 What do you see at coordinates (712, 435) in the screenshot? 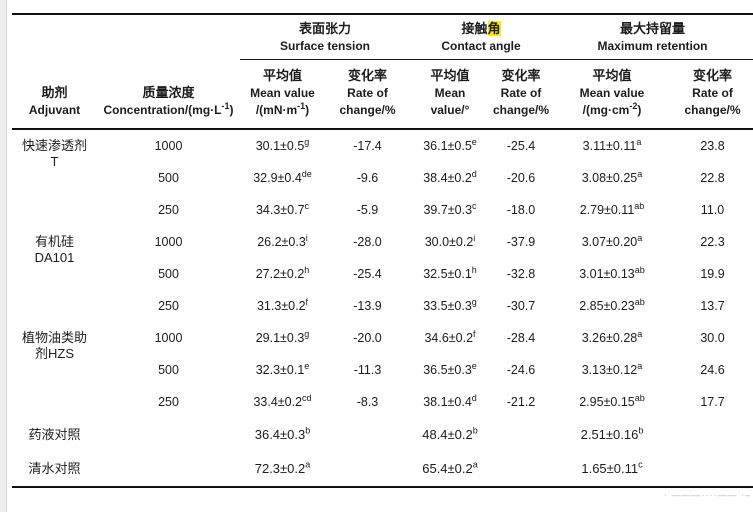
I see `max-retention-rate-cell` at bounding box center [712, 435].